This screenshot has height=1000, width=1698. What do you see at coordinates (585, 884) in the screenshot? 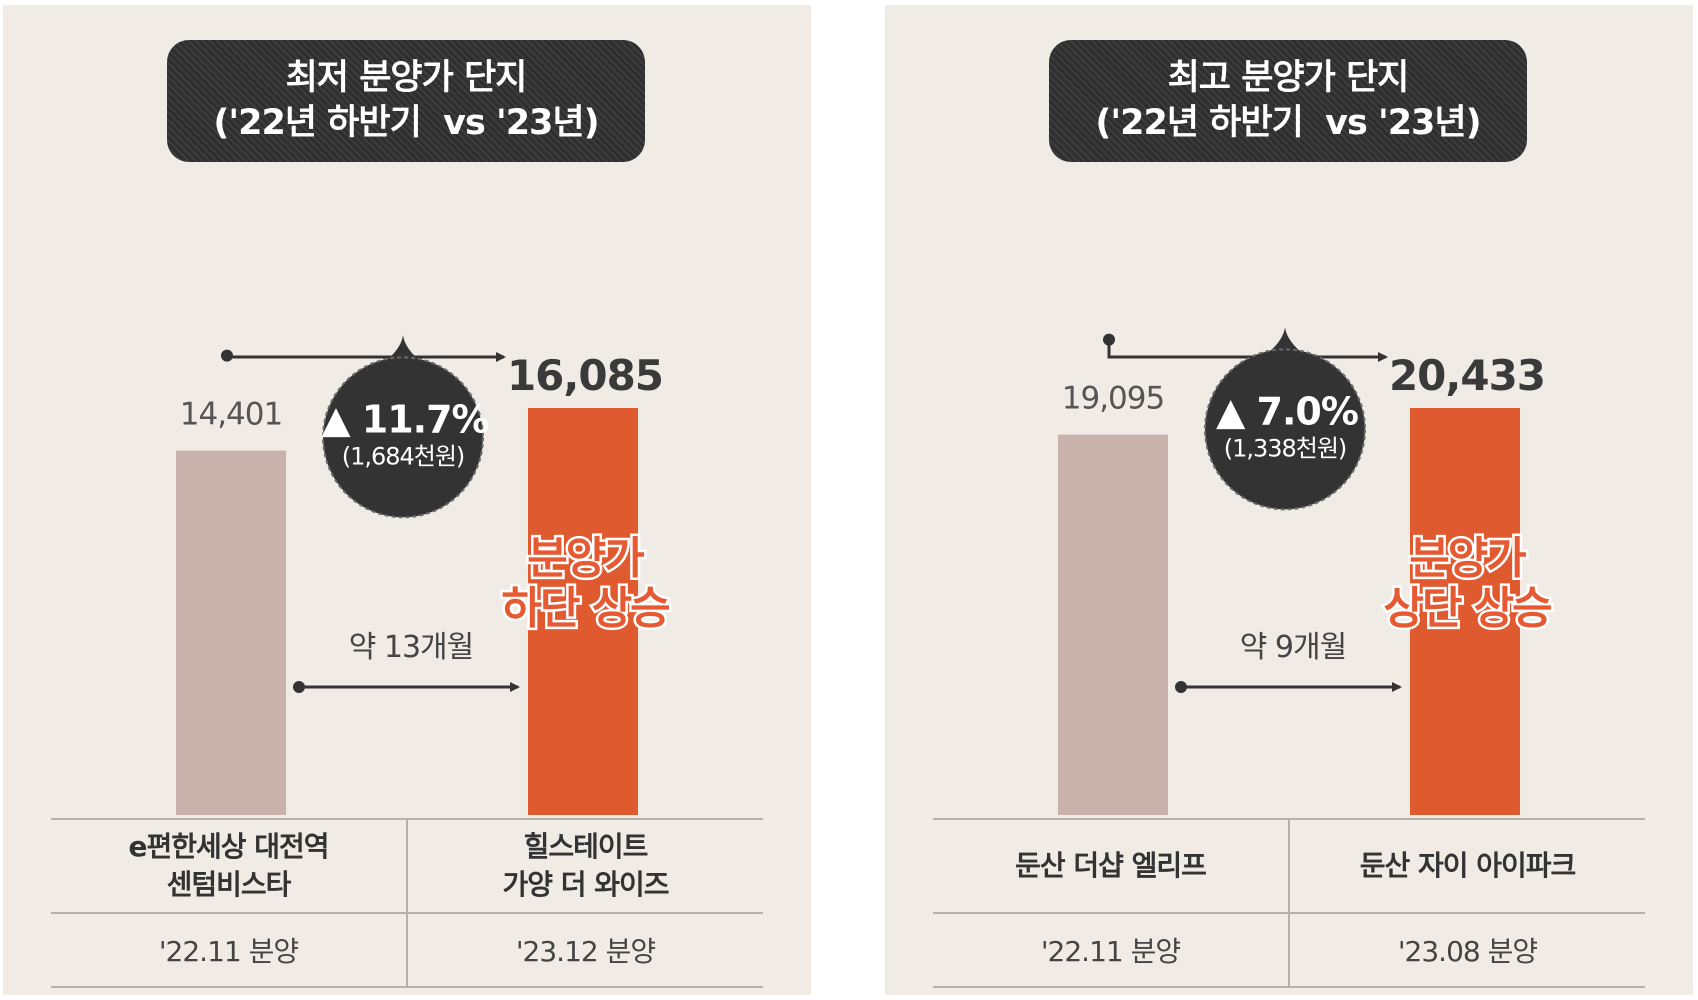
I see `complex-name-line: 가양 더 와이즈` at bounding box center [585, 884].